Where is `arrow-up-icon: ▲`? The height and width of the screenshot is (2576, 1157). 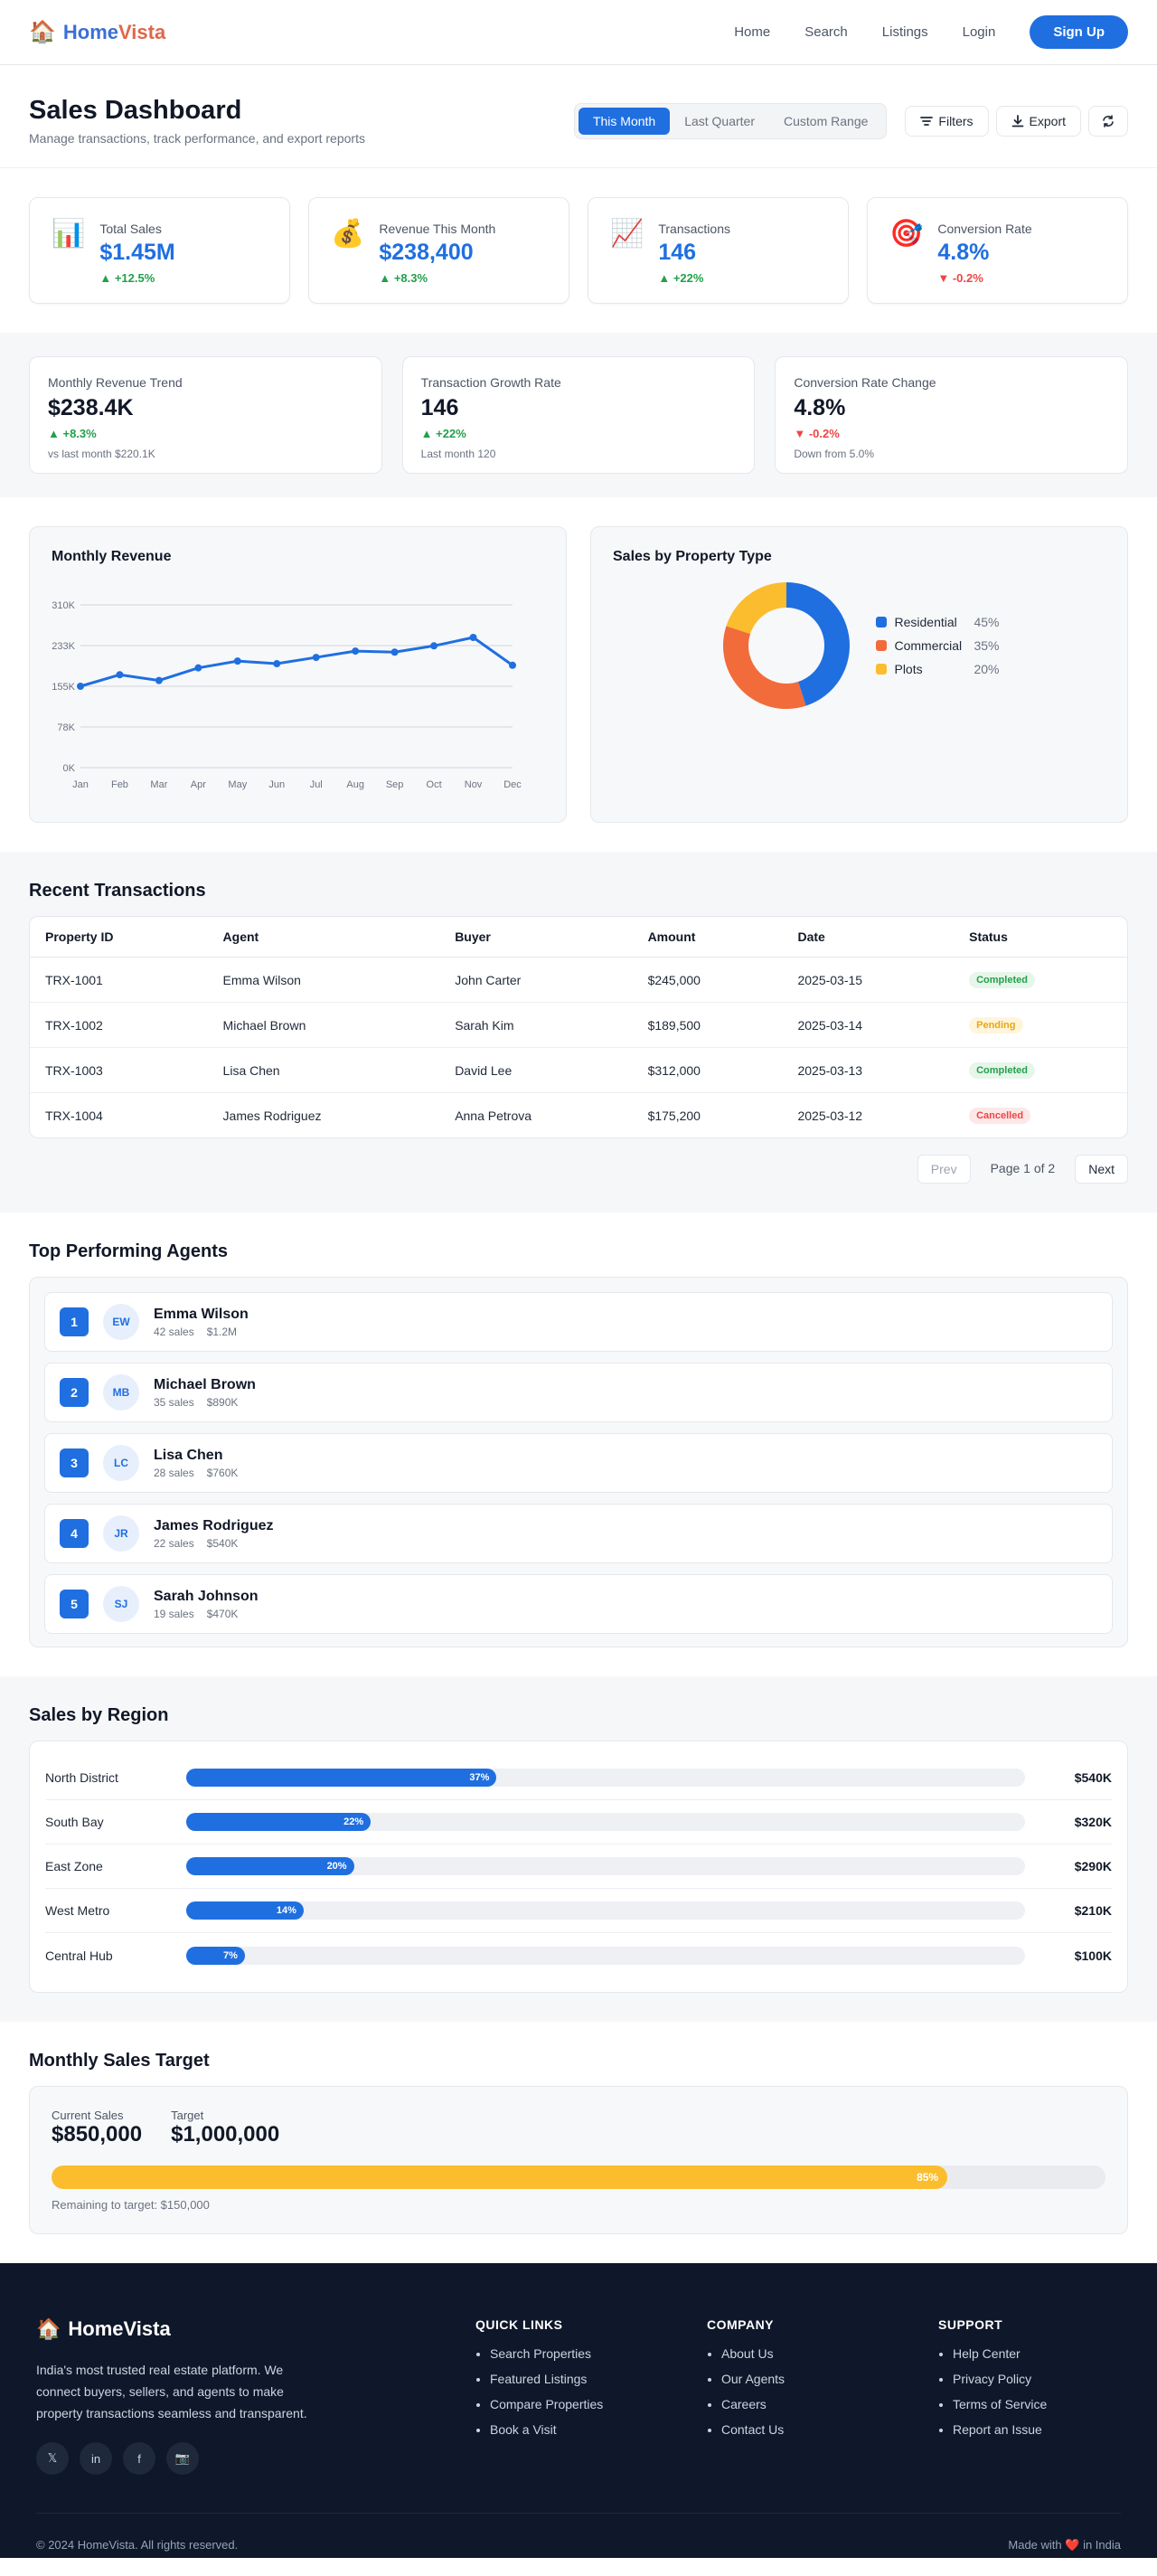 arrow-up-icon: ▲ is located at coordinates (56, 433).